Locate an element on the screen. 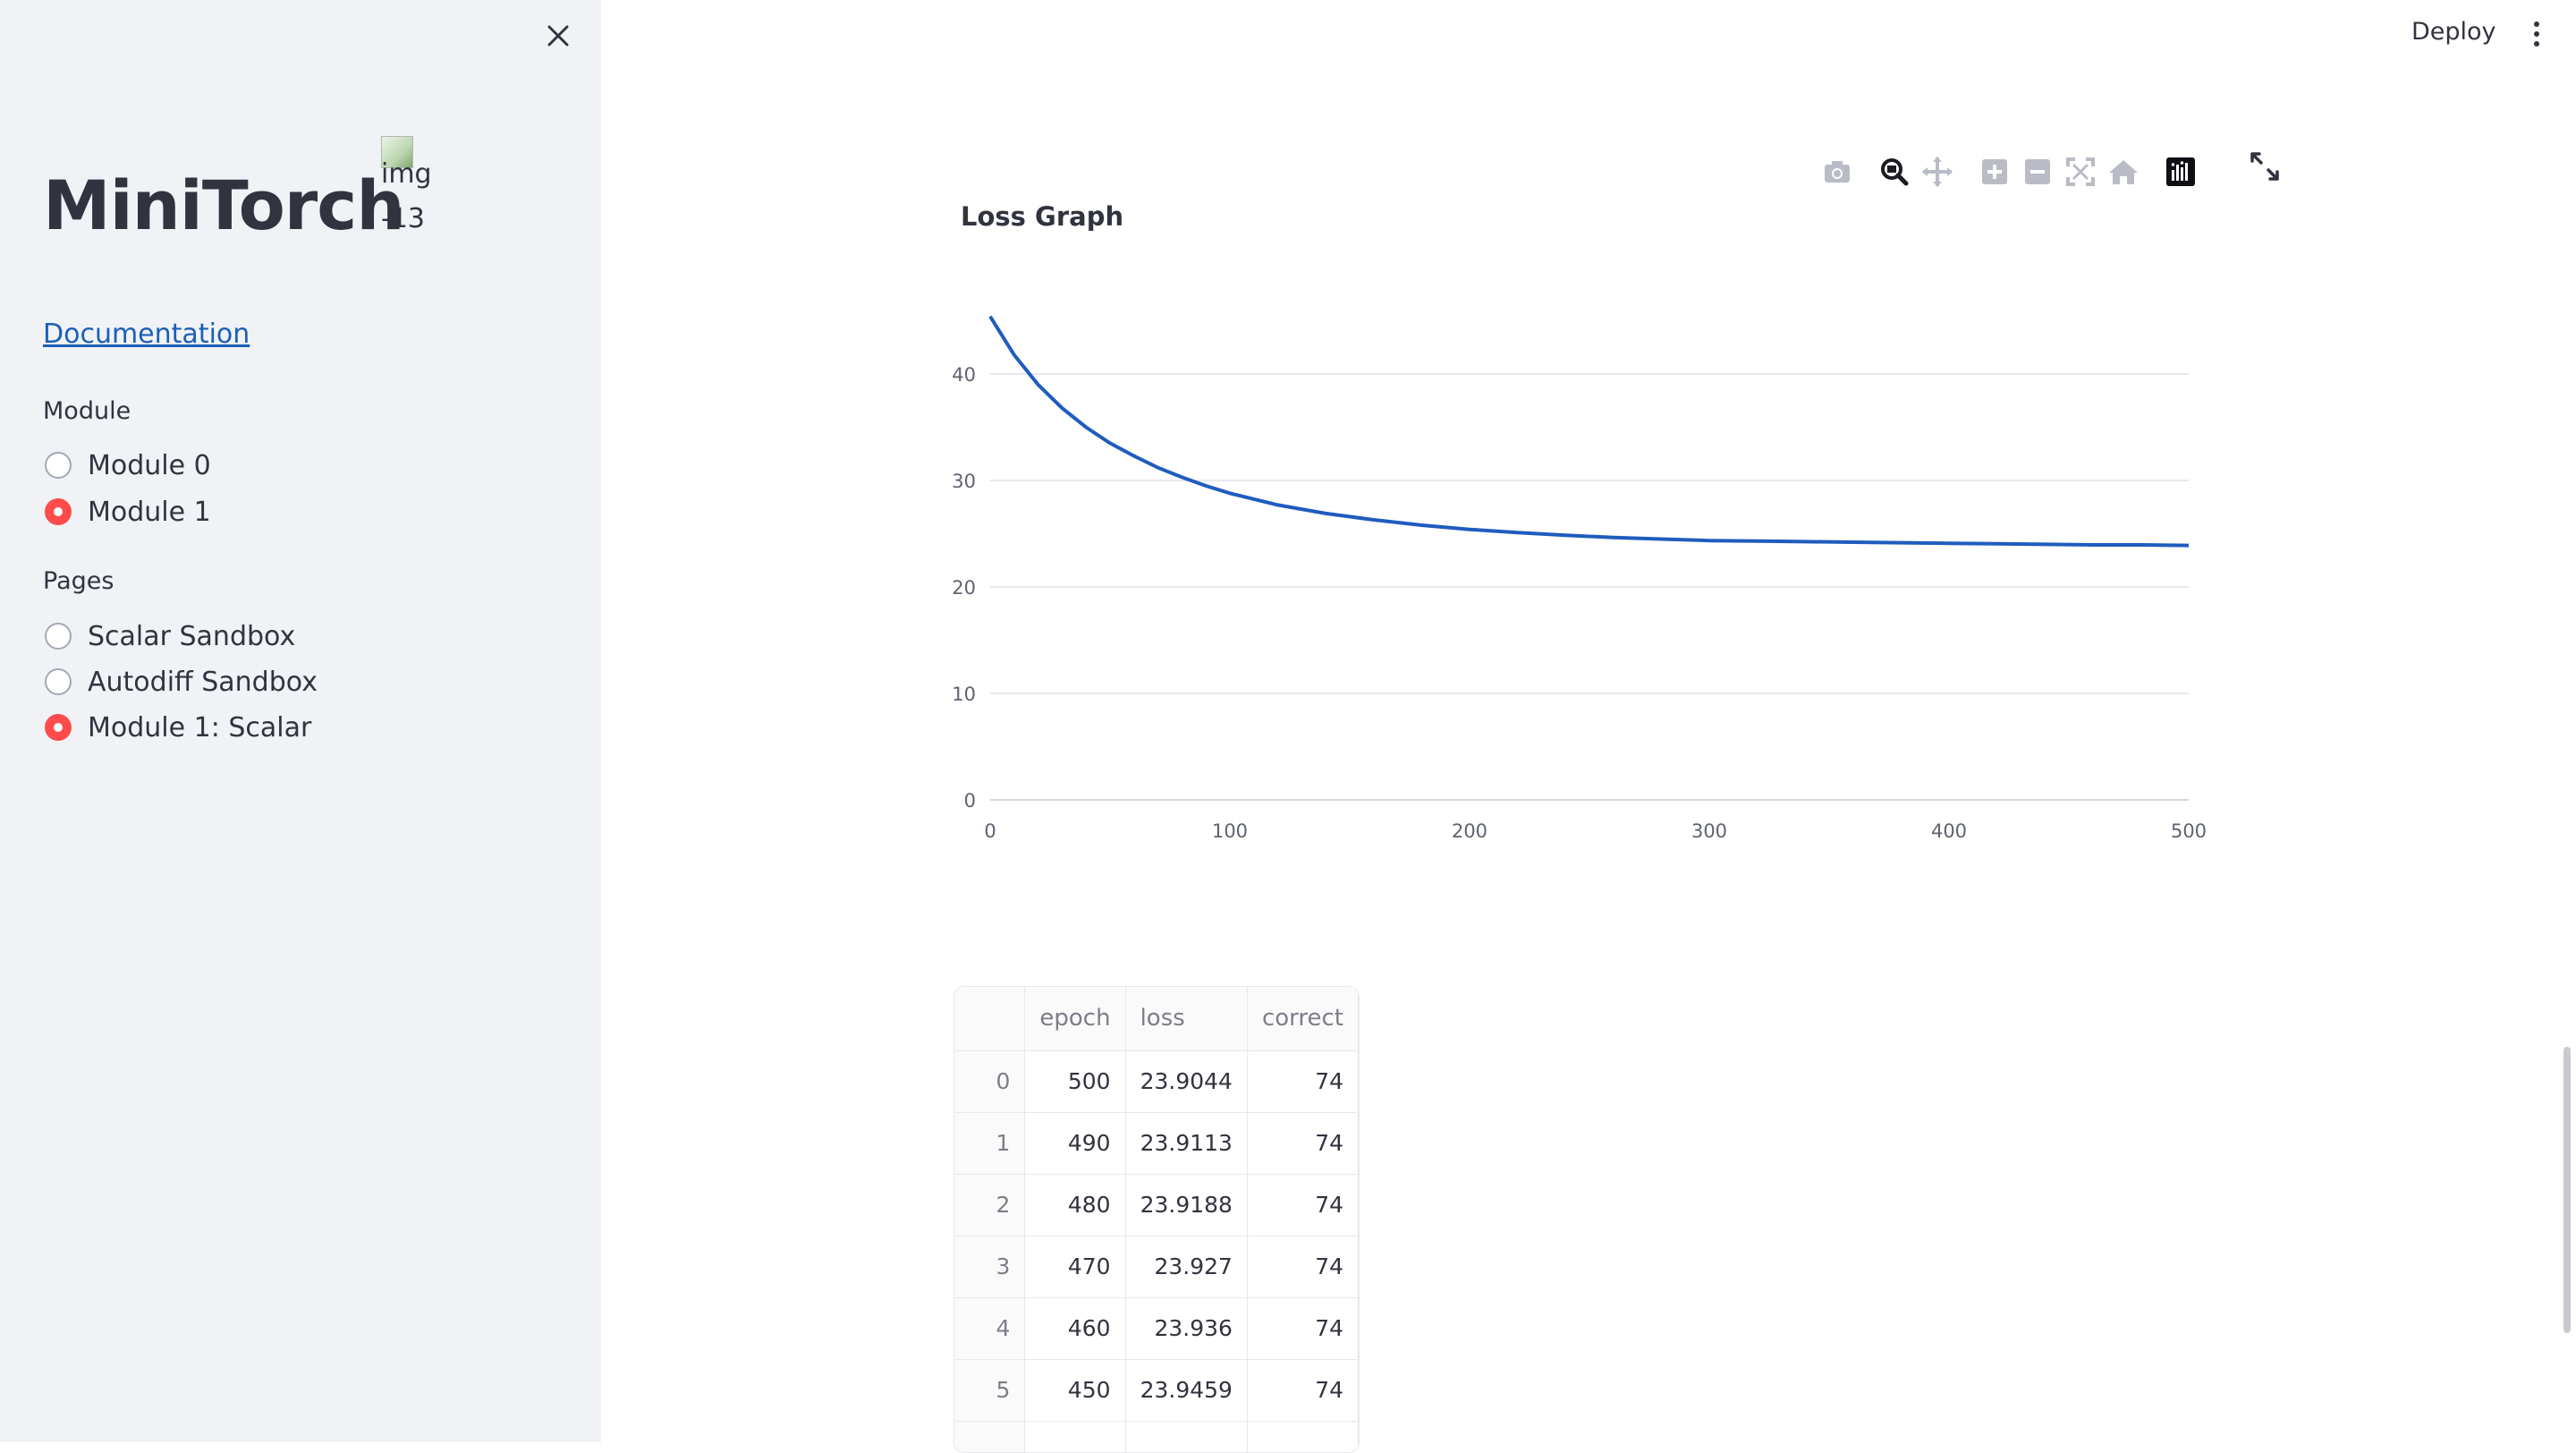  close-icon is located at coordinates (558, 36).